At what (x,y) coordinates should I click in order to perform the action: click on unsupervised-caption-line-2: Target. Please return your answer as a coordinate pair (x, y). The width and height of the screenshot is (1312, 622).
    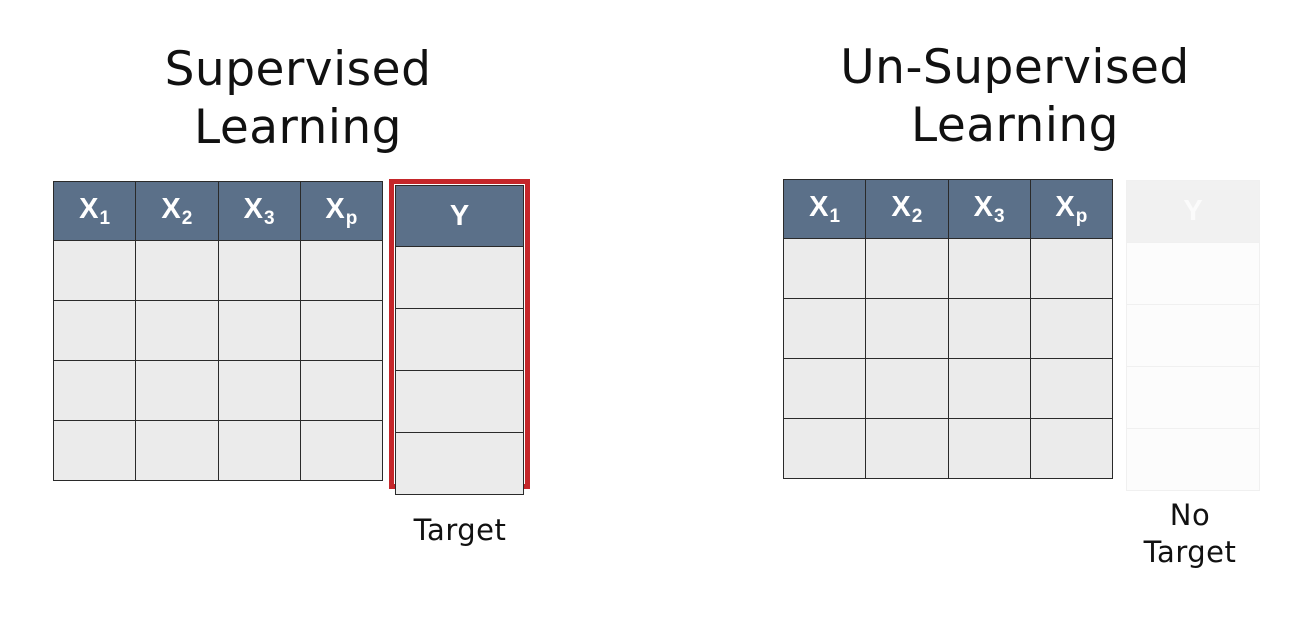
    Looking at the image, I should click on (1190, 552).